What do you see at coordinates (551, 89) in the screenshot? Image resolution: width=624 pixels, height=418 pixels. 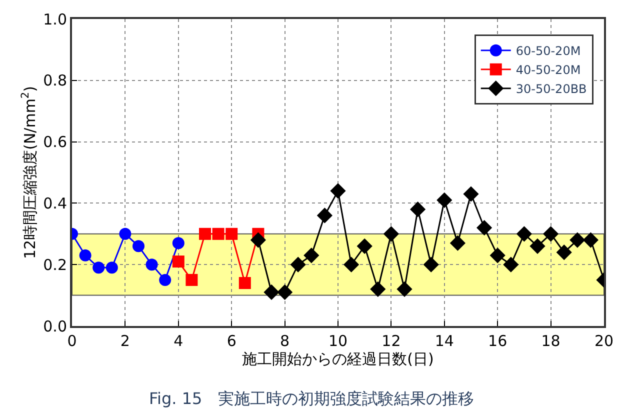 I see `legend-label: 30-50-20BB` at bounding box center [551, 89].